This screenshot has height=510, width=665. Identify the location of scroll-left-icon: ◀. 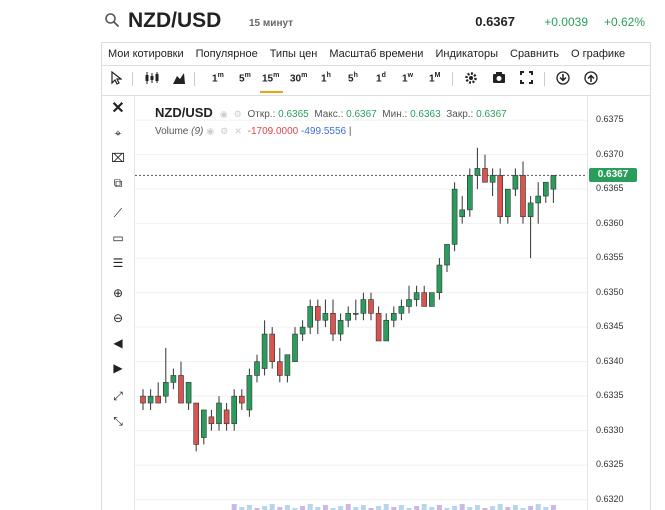
(118, 343).